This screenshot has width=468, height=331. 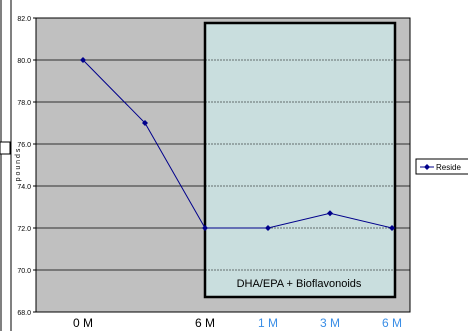 I want to click on x-tick-label: 3 M, so click(x=330, y=323).